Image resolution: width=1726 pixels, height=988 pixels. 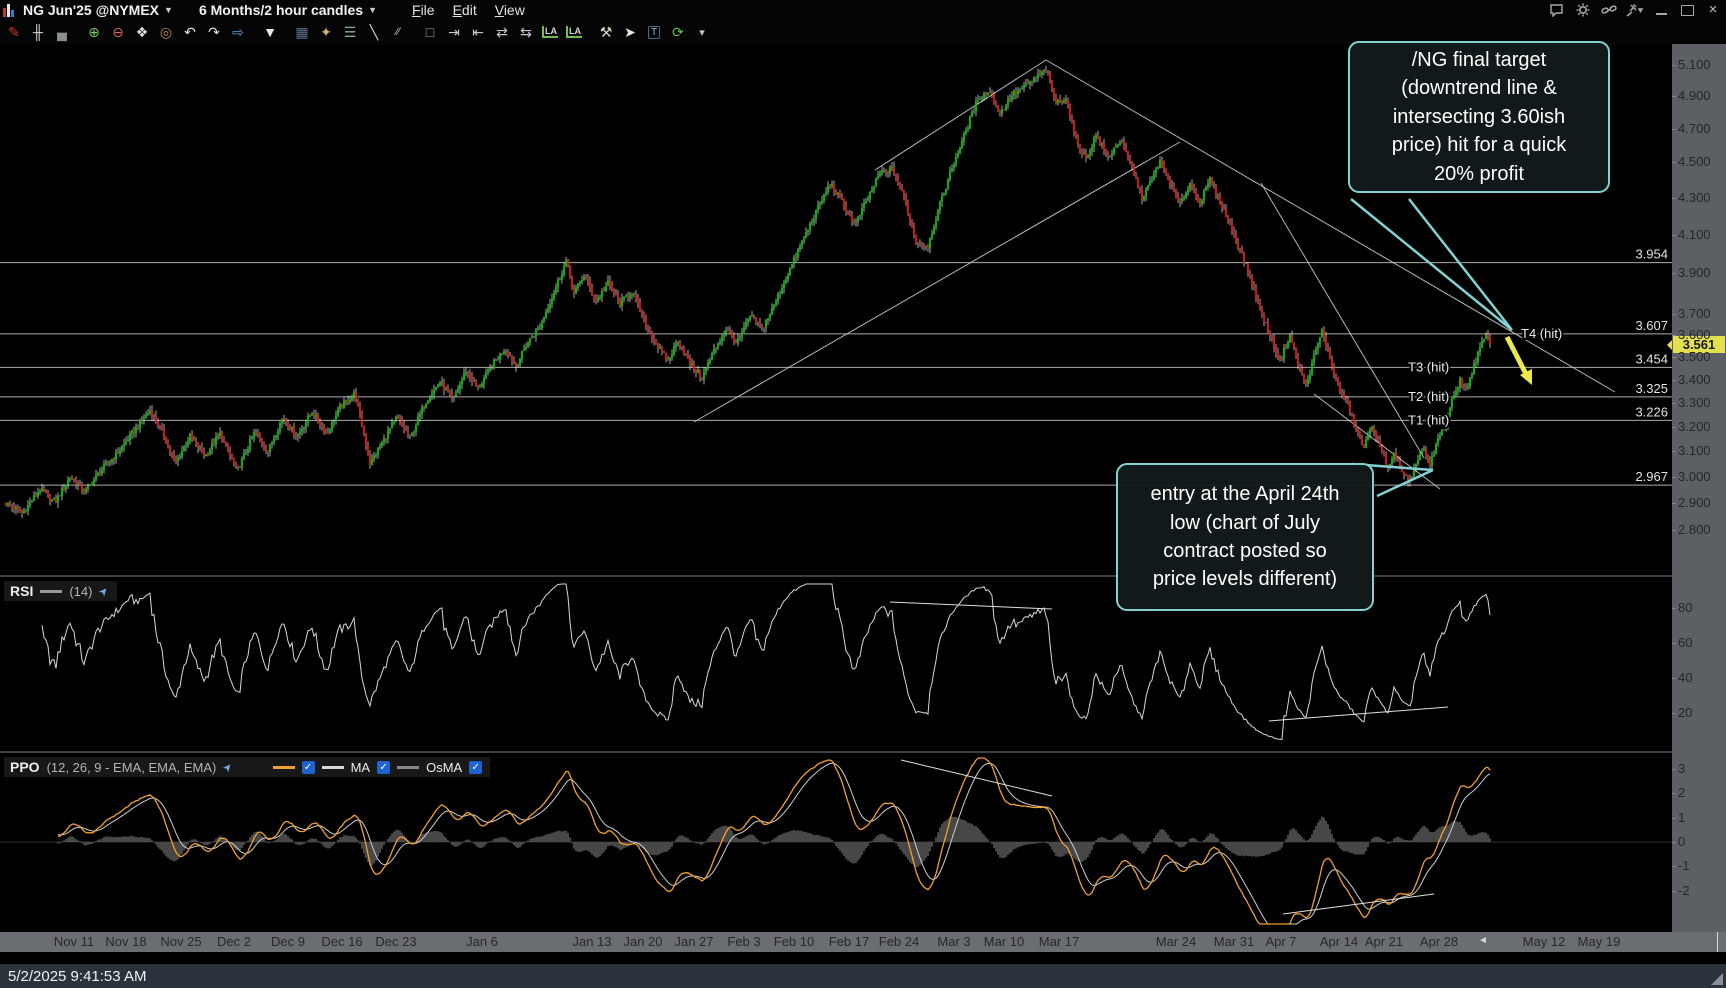 I want to click on maximize-icon, so click(x=1687, y=10).